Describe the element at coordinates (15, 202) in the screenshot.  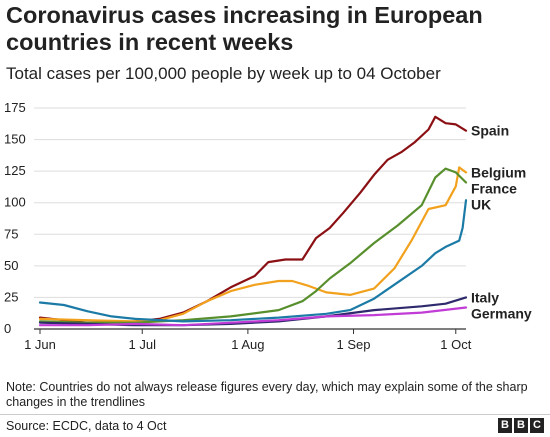
I see `y-tick-label: 100` at that location.